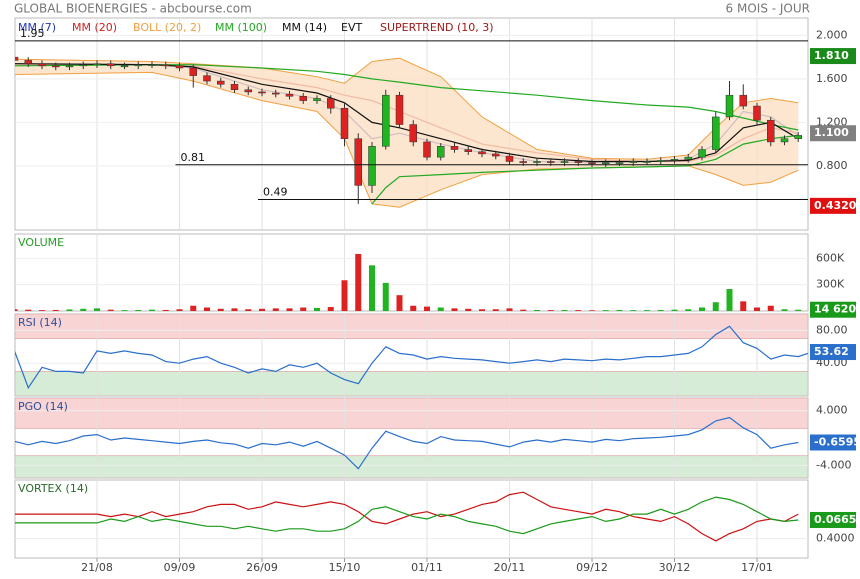  What do you see at coordinates (407, 97) in the screenshot?
I see `overlay-line` at bounding box center [407, 97].